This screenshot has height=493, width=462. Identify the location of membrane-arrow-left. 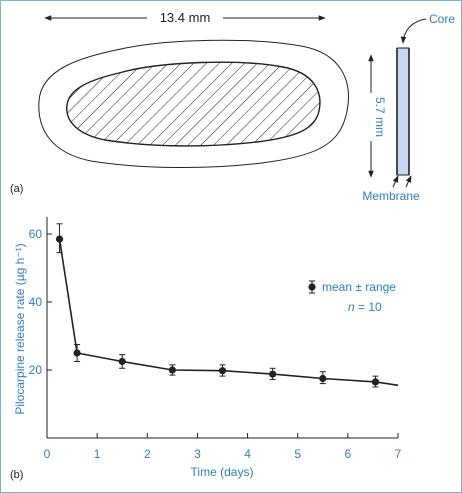
(395, 181).